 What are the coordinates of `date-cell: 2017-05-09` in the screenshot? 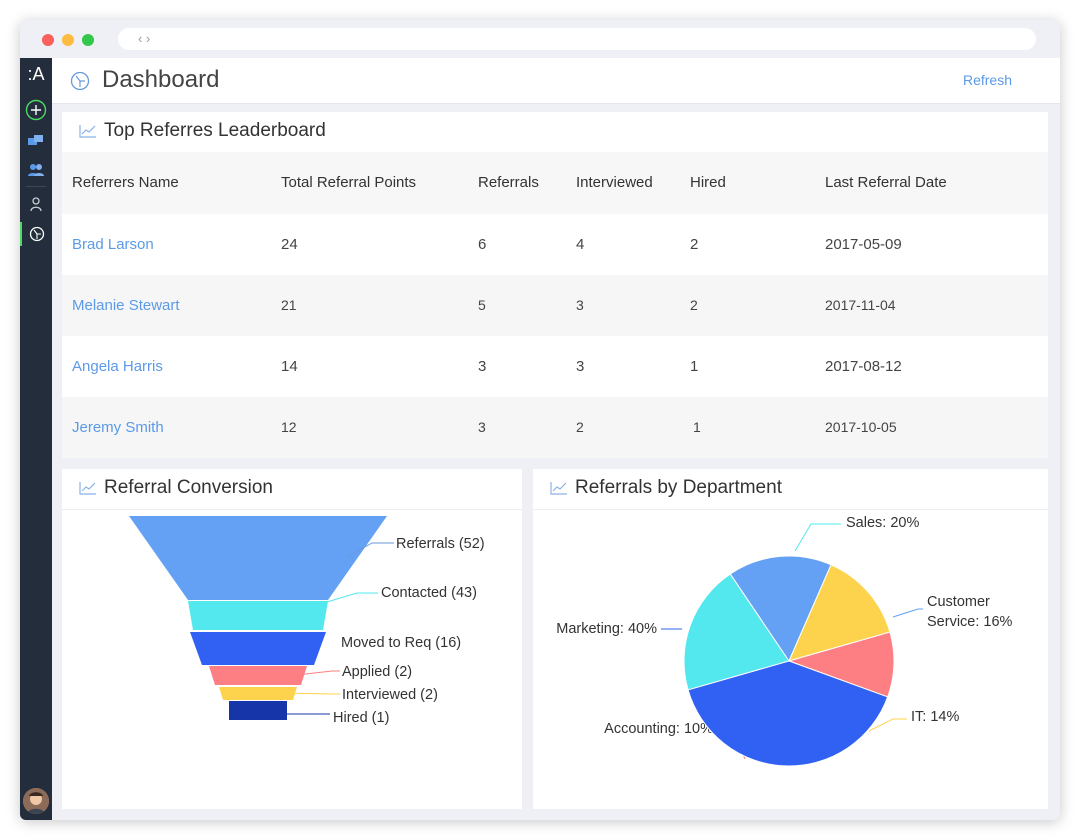 It's located at (863, 244).